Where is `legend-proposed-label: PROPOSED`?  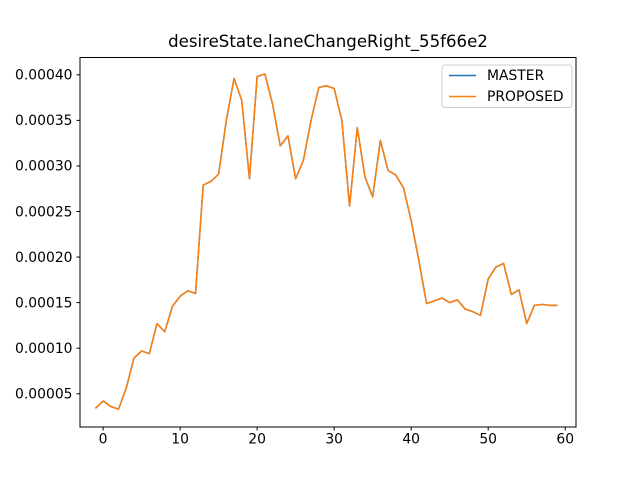 legend-proposed-label: PROPOSED is located at coordinates (525, 97).